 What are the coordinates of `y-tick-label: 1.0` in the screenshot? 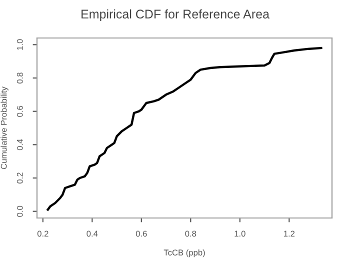 It's located at (19, 44).